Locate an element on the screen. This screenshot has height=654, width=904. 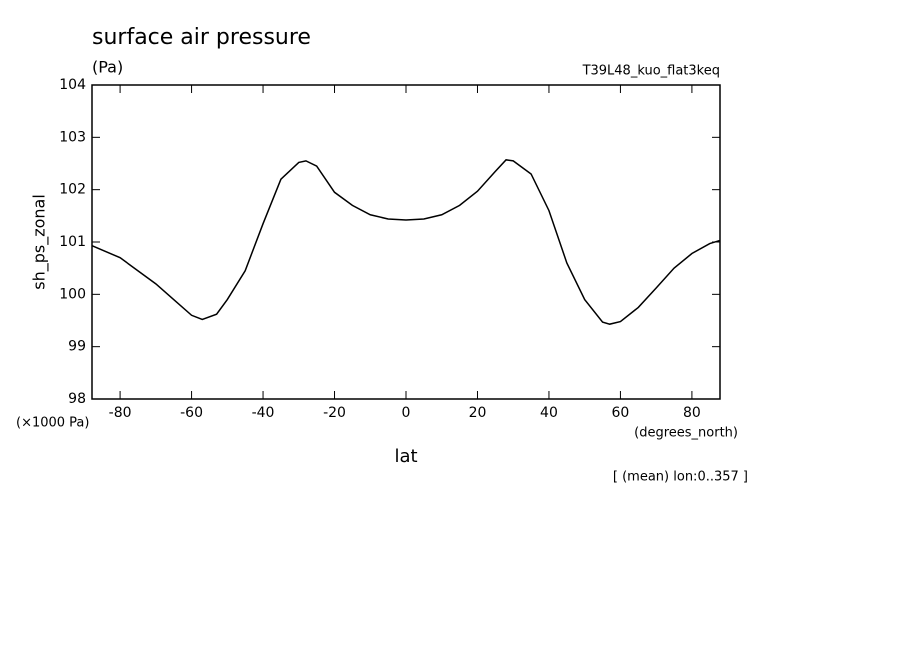
x-tick-label: -20 is located at coordinates (334, 413).